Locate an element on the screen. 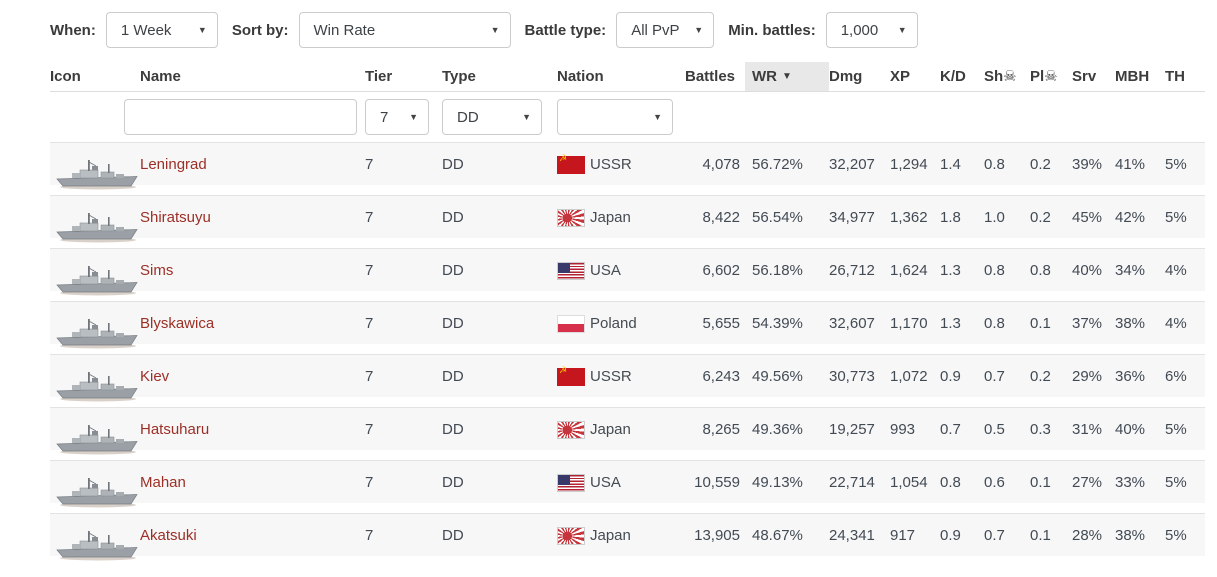 This screenshot has width=1217, height=577. damage-cell: 34,977 is located at coordinates (852, 217).